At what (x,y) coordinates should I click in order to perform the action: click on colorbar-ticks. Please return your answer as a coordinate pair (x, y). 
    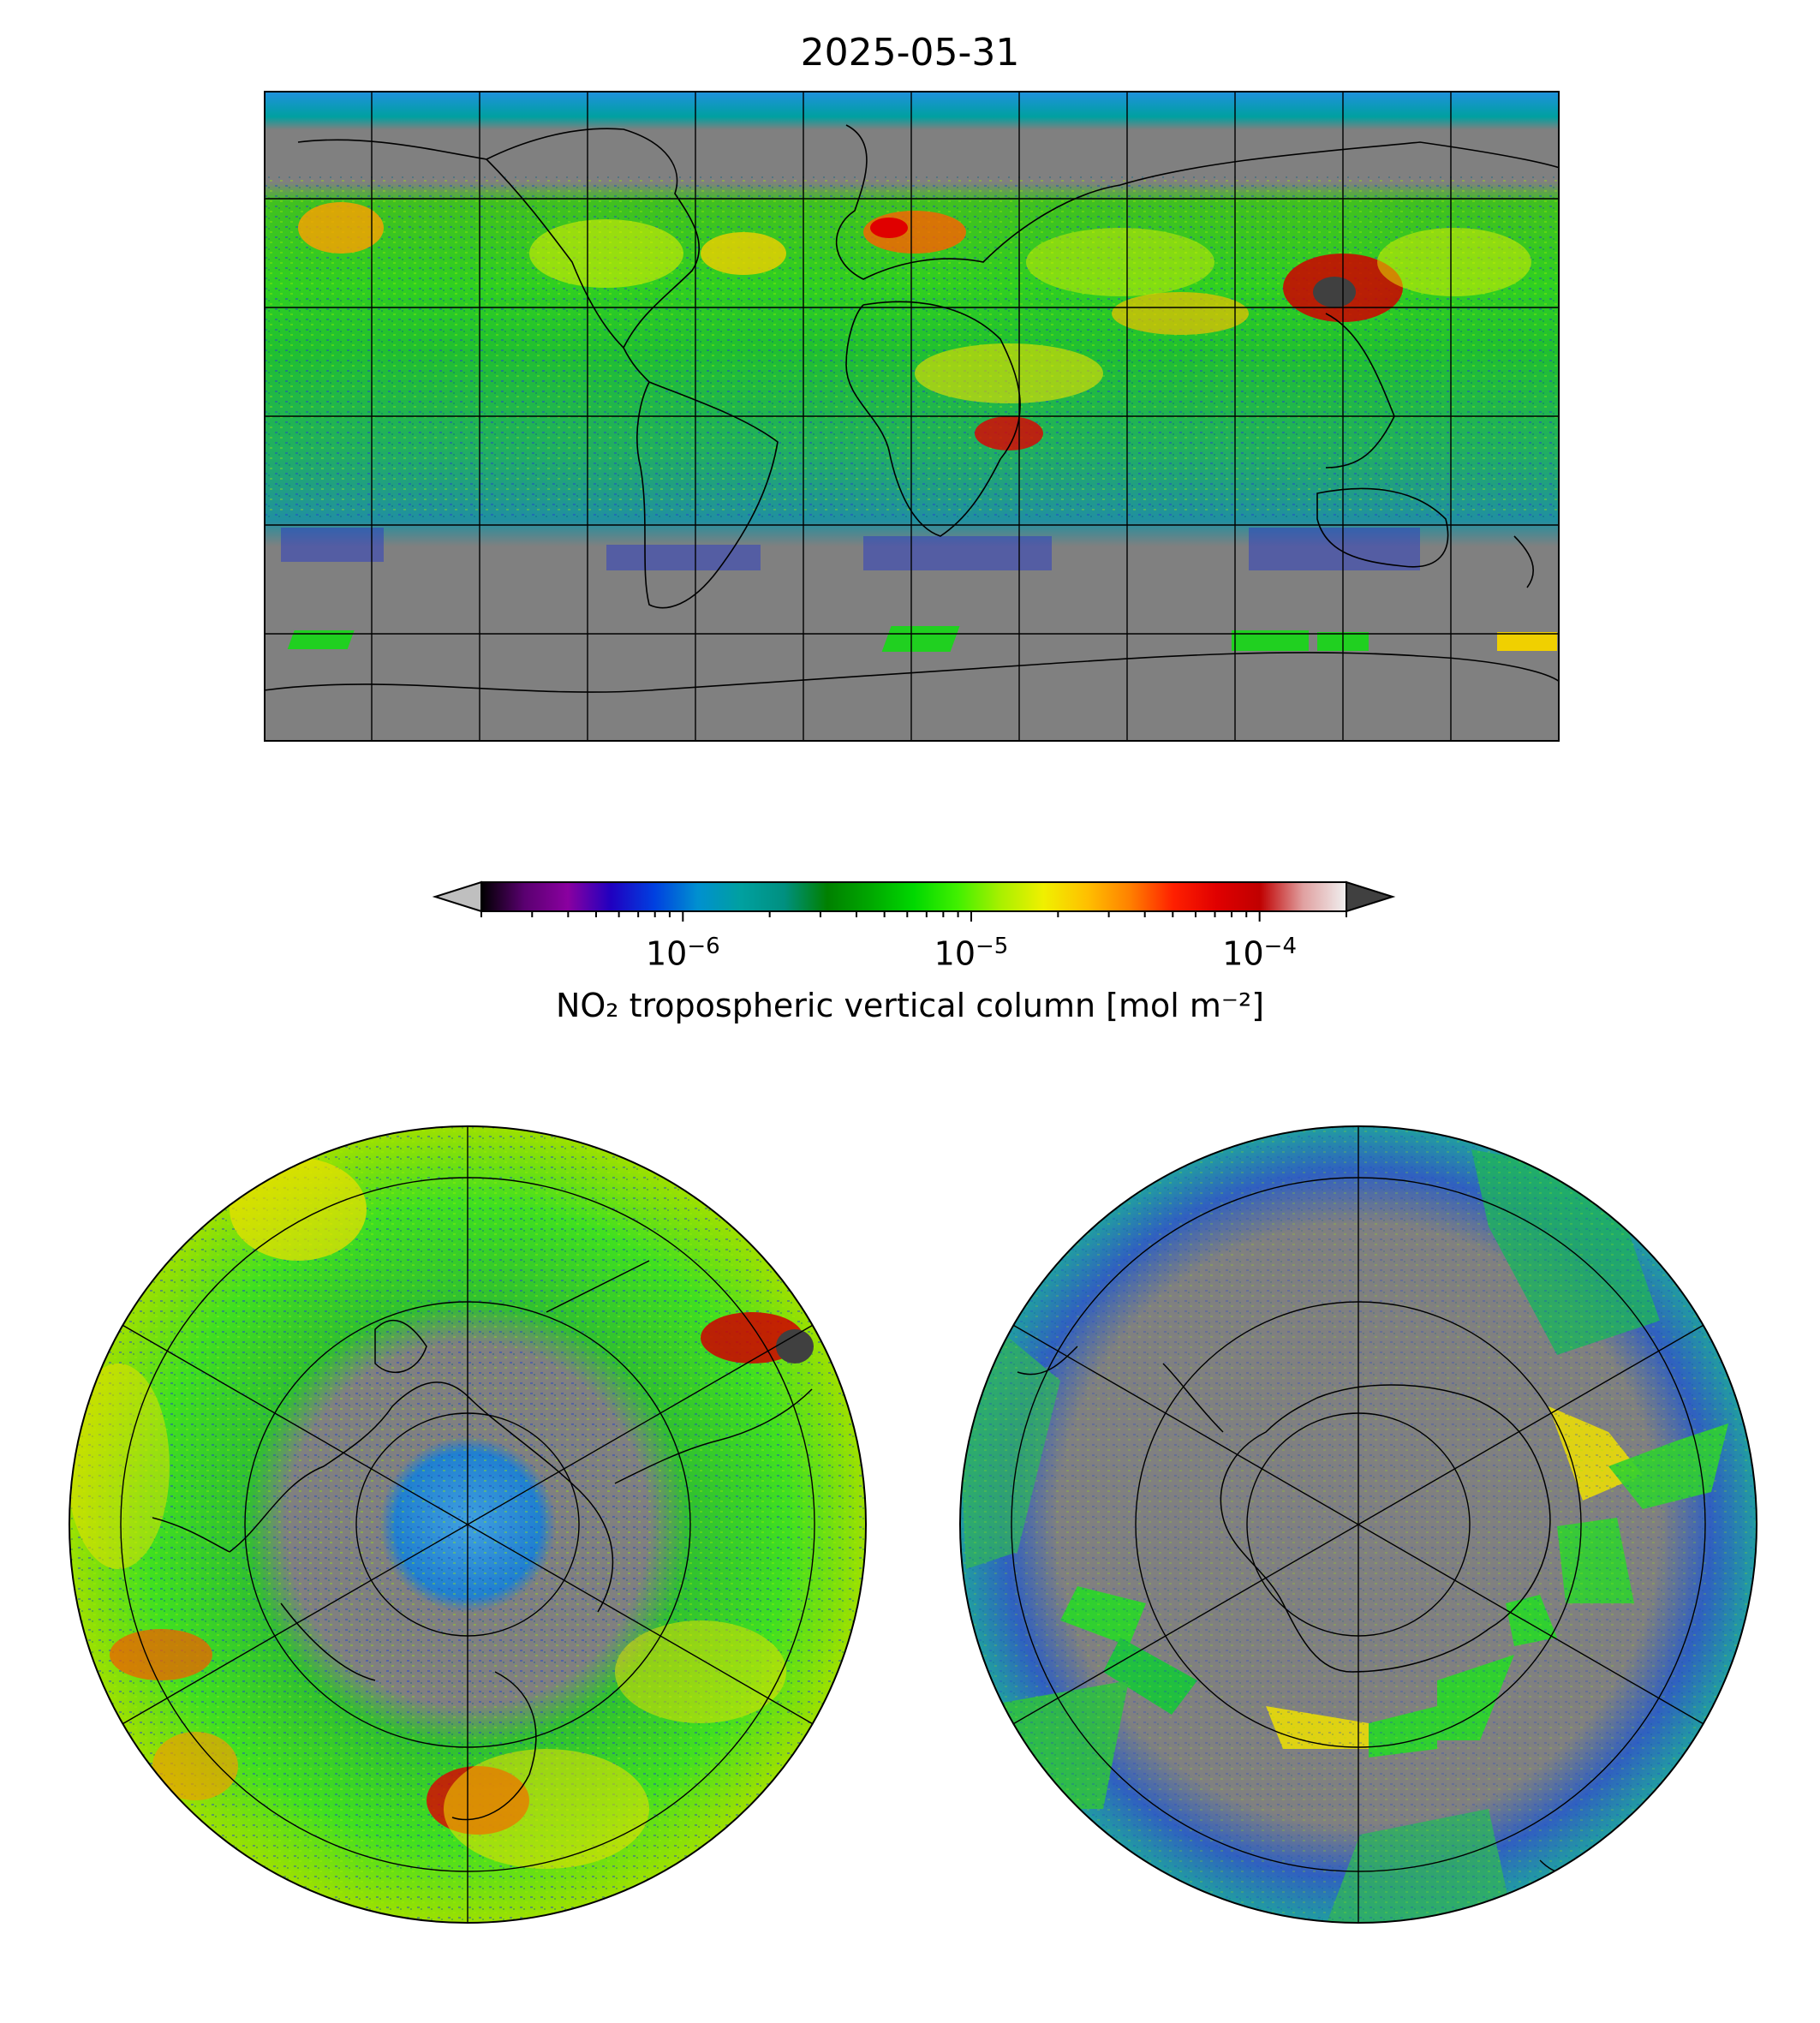
    Looking at the image, I should click on (914, 916).